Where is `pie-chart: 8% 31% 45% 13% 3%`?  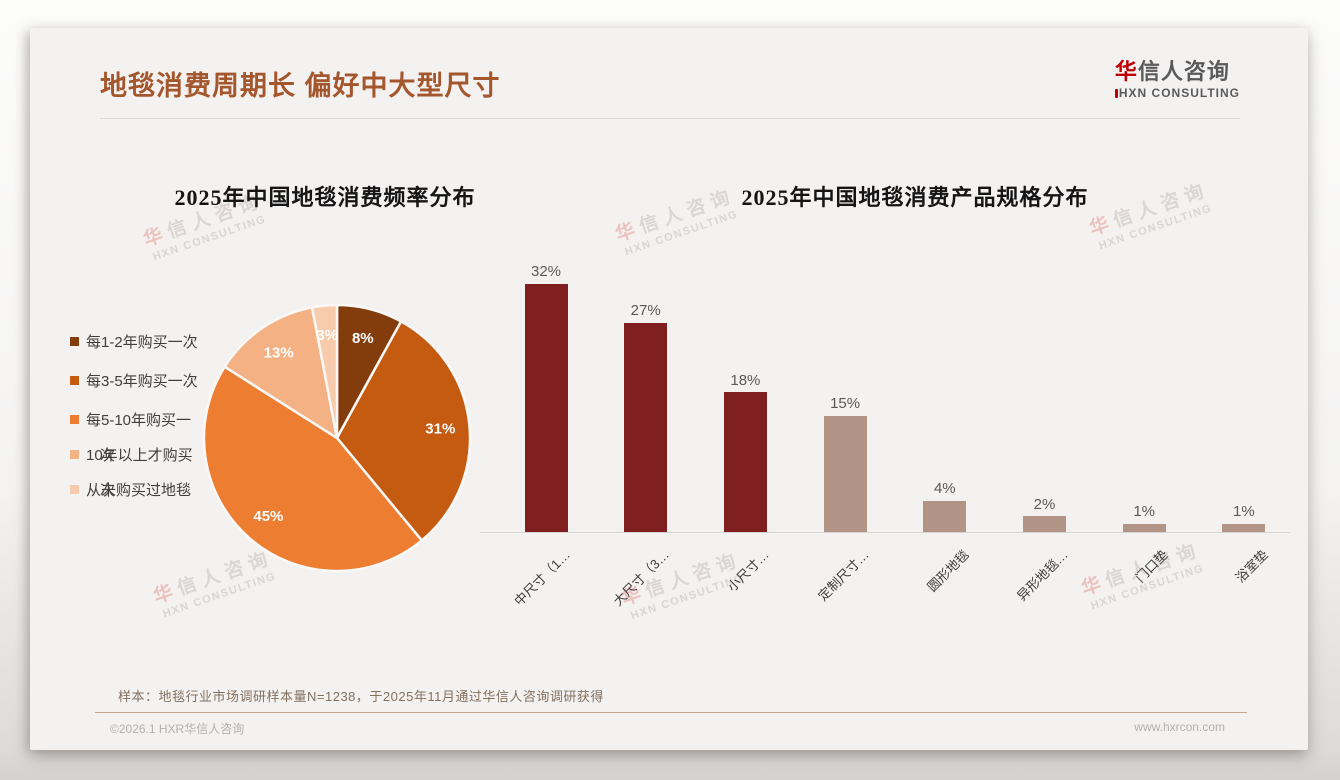 pie-chart: 8% 31% 45% 13% 3% is located at coordinates (337, 438).